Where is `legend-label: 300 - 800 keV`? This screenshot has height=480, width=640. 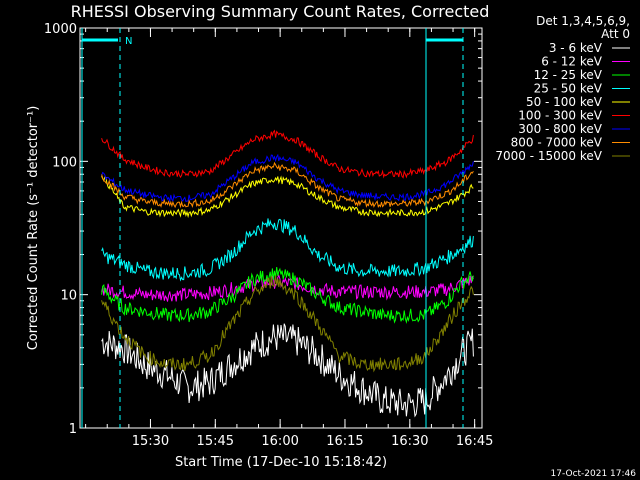 legend-label: 300 - 800 keV is located at coordinates (560, 129).